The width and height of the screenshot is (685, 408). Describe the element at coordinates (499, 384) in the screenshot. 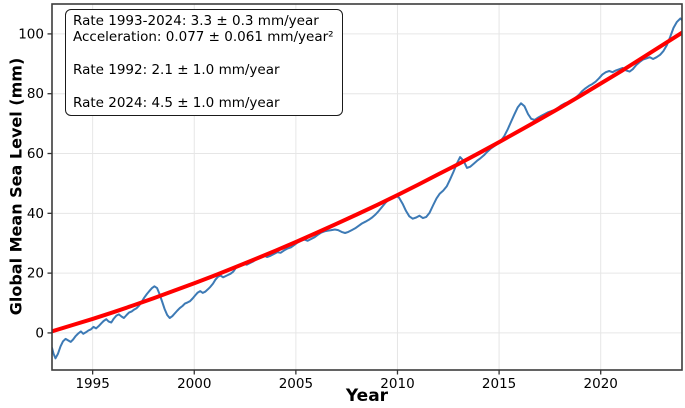

I see `x-tick-label: 2015` at that location.